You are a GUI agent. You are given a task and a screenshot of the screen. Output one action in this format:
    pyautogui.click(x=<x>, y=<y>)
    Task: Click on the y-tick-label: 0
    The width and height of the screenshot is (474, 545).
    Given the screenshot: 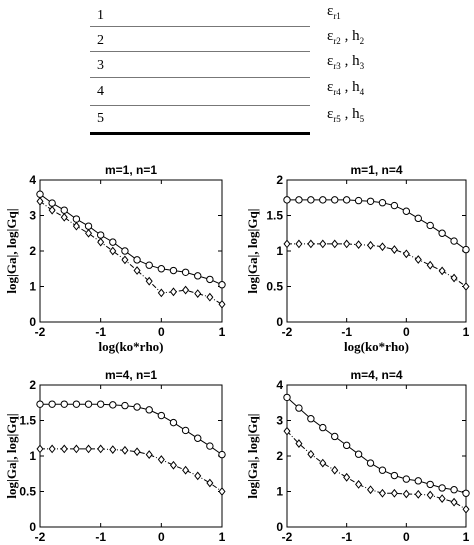 What is the action you would take?
    pyautogui.click(x=32, y=527)
    